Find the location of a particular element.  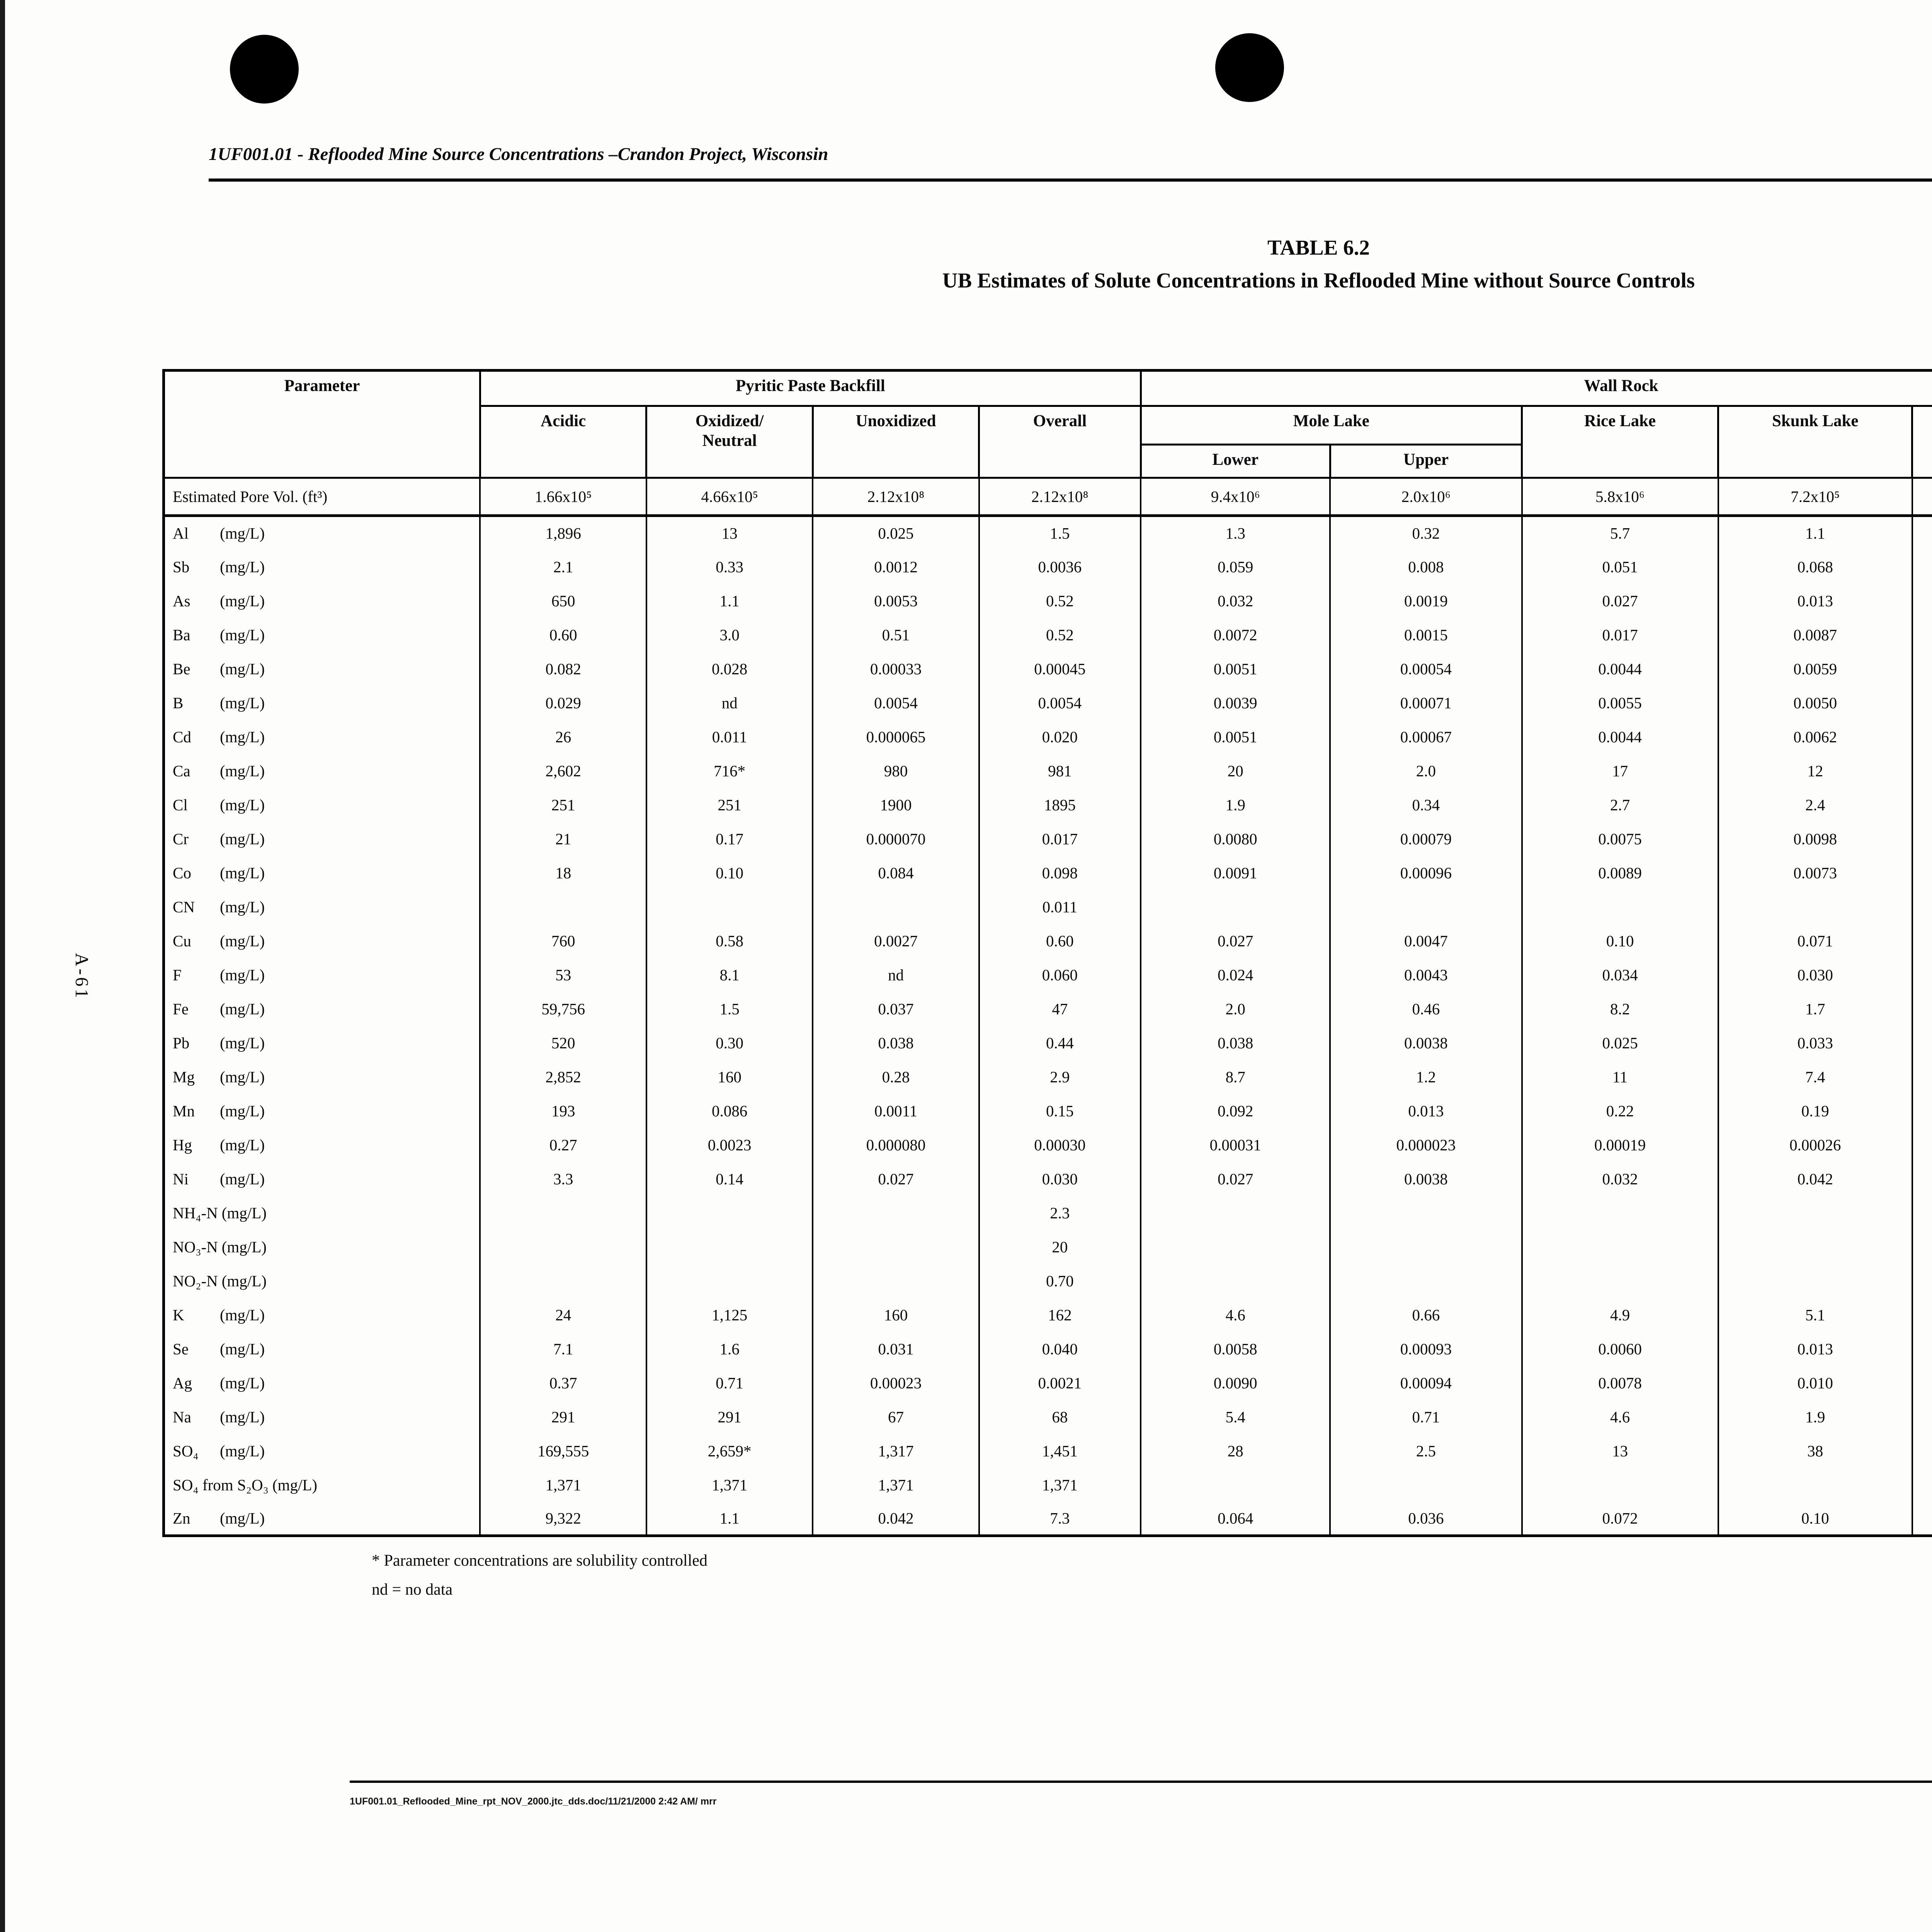

scan-edge-artifact is located at coordinates (2, 966).